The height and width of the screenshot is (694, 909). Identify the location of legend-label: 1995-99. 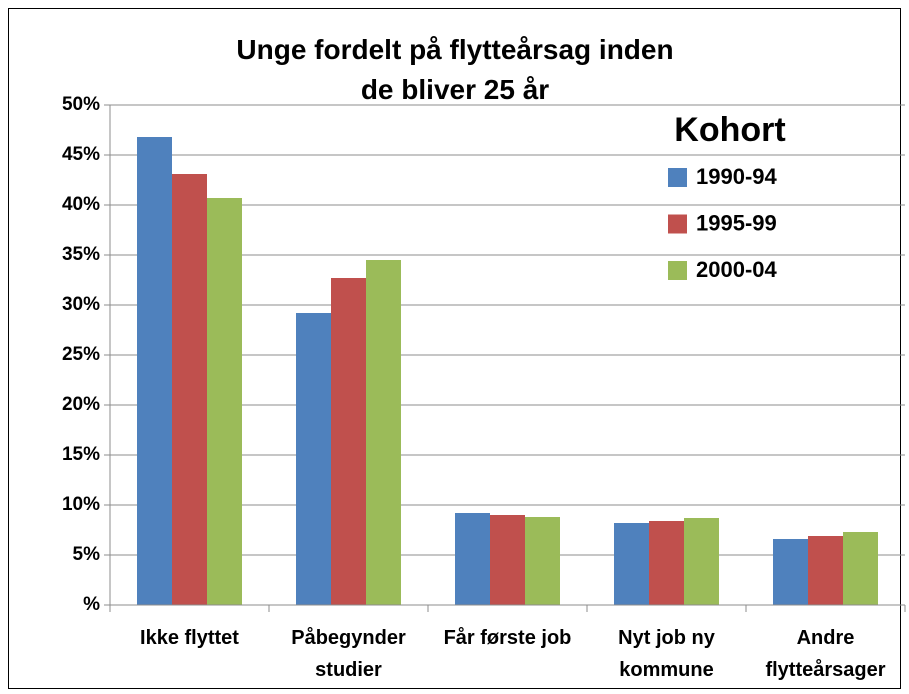
(736, 222).